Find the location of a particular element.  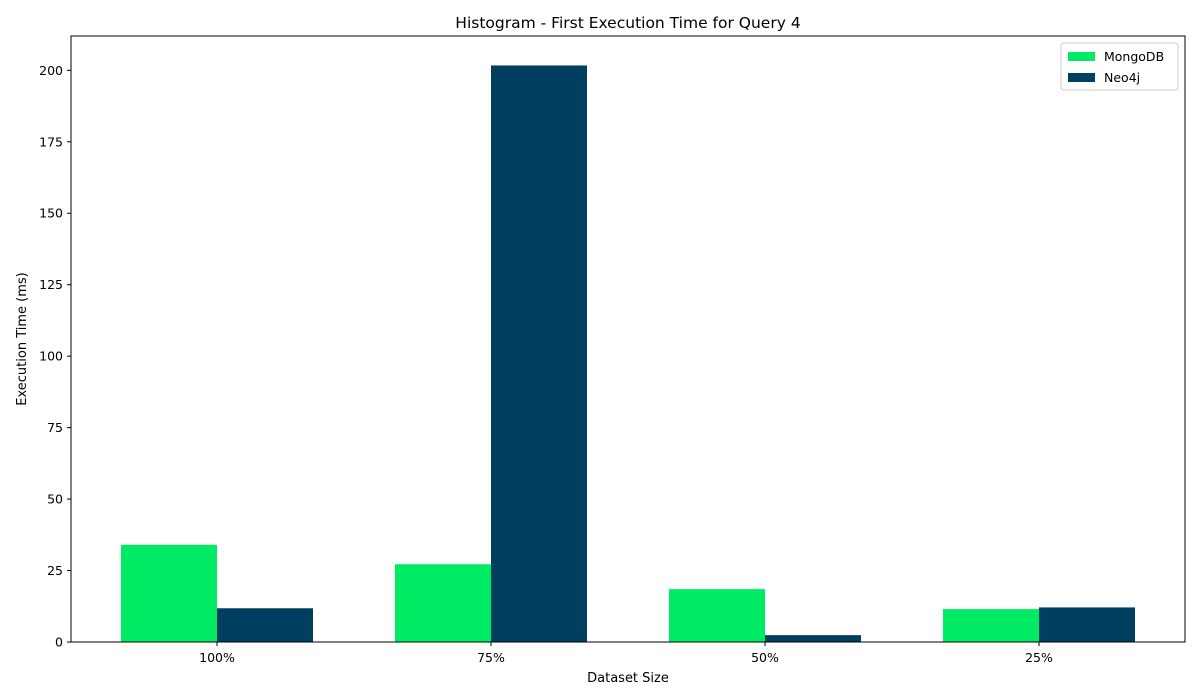

x-tick-label: 100% is located at coordinates (217, 657).